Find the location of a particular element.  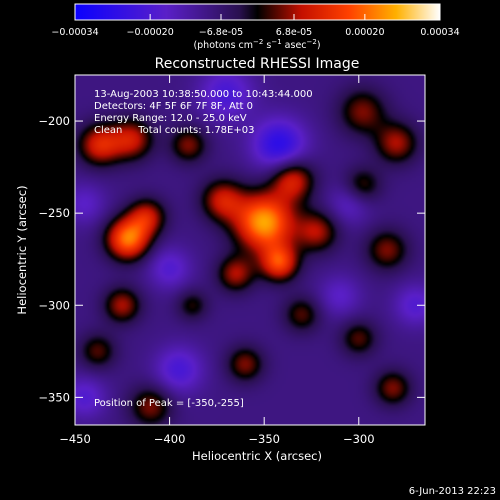

y-tick-label: −300 is located at coordinates (54, 305).